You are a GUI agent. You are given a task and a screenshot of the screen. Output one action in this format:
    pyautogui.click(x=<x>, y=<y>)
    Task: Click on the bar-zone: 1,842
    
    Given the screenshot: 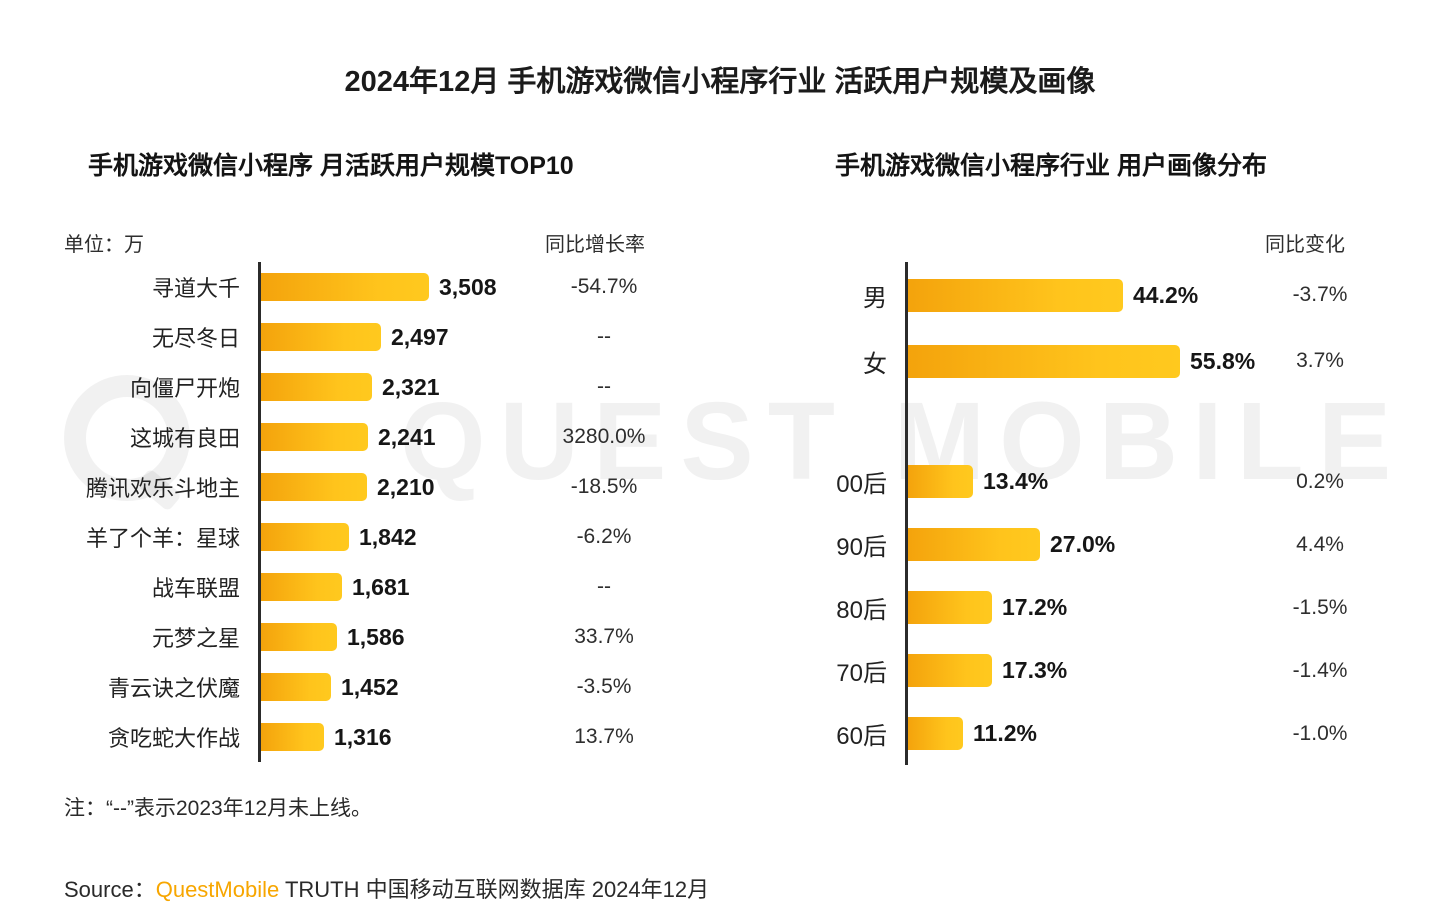 What is the action you would take?
    pyautogui.click(x=396, y=537)
    